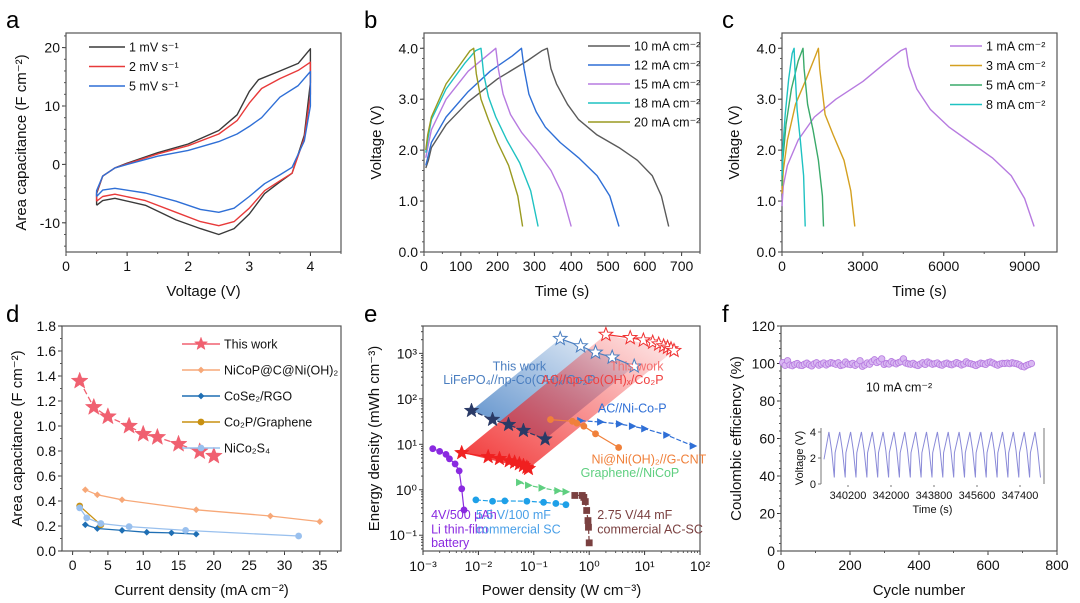 The image size is (1080, 603). What do you see at coordinates (608, 266) in the screenshot?
I see `x-tick-label: 500` at bounding box center [608, 266].